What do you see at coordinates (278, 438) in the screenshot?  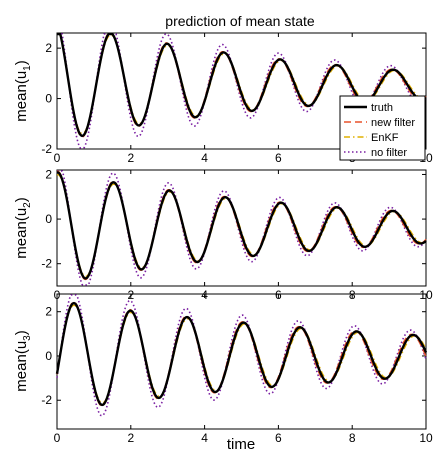 I see `panel-3-xtick-label: 6` at bounding box center [278, 438].